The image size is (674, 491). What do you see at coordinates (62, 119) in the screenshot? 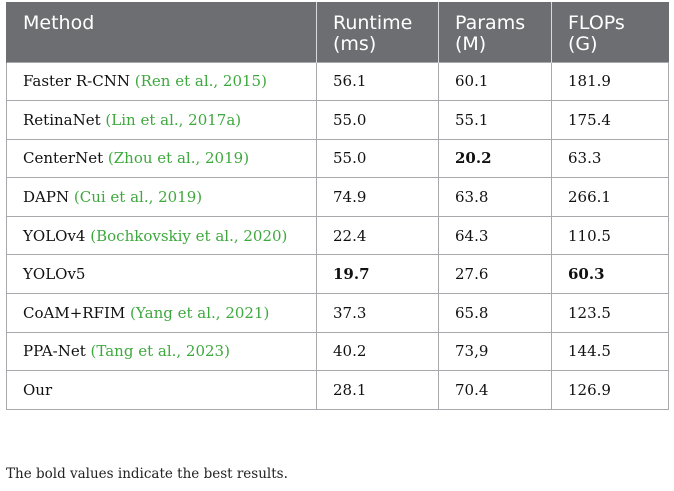
I see `method-name: RetinaNet` at bounding box center [62, 119].